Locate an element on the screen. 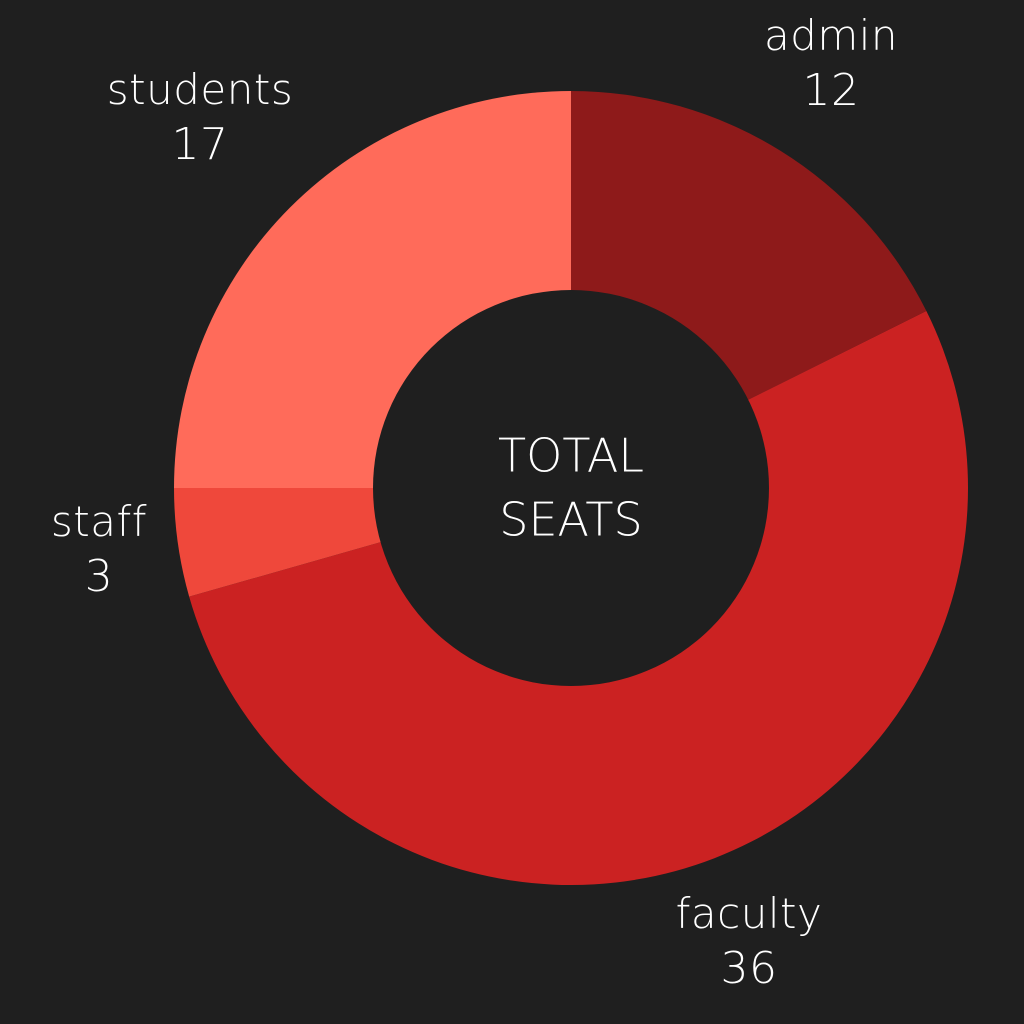 The width and height of the screenshot is (1024, 1024). slice-label-staff: staff 3 is located at coordinates (99, 550).